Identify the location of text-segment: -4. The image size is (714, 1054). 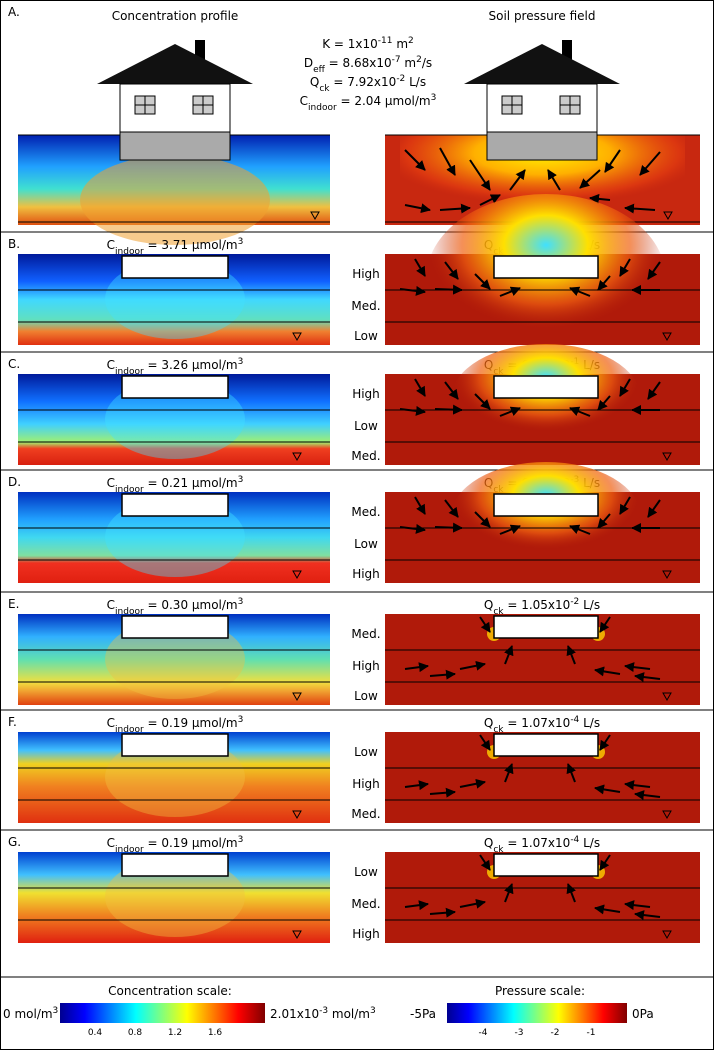
(574, 720).